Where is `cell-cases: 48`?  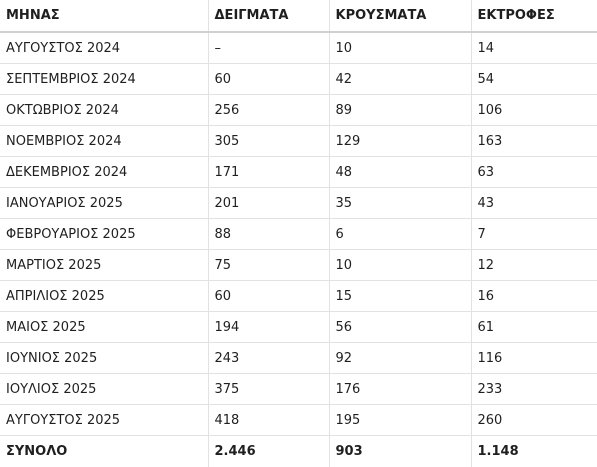
cell-cases: 48 is located at coordinates (400, 172).